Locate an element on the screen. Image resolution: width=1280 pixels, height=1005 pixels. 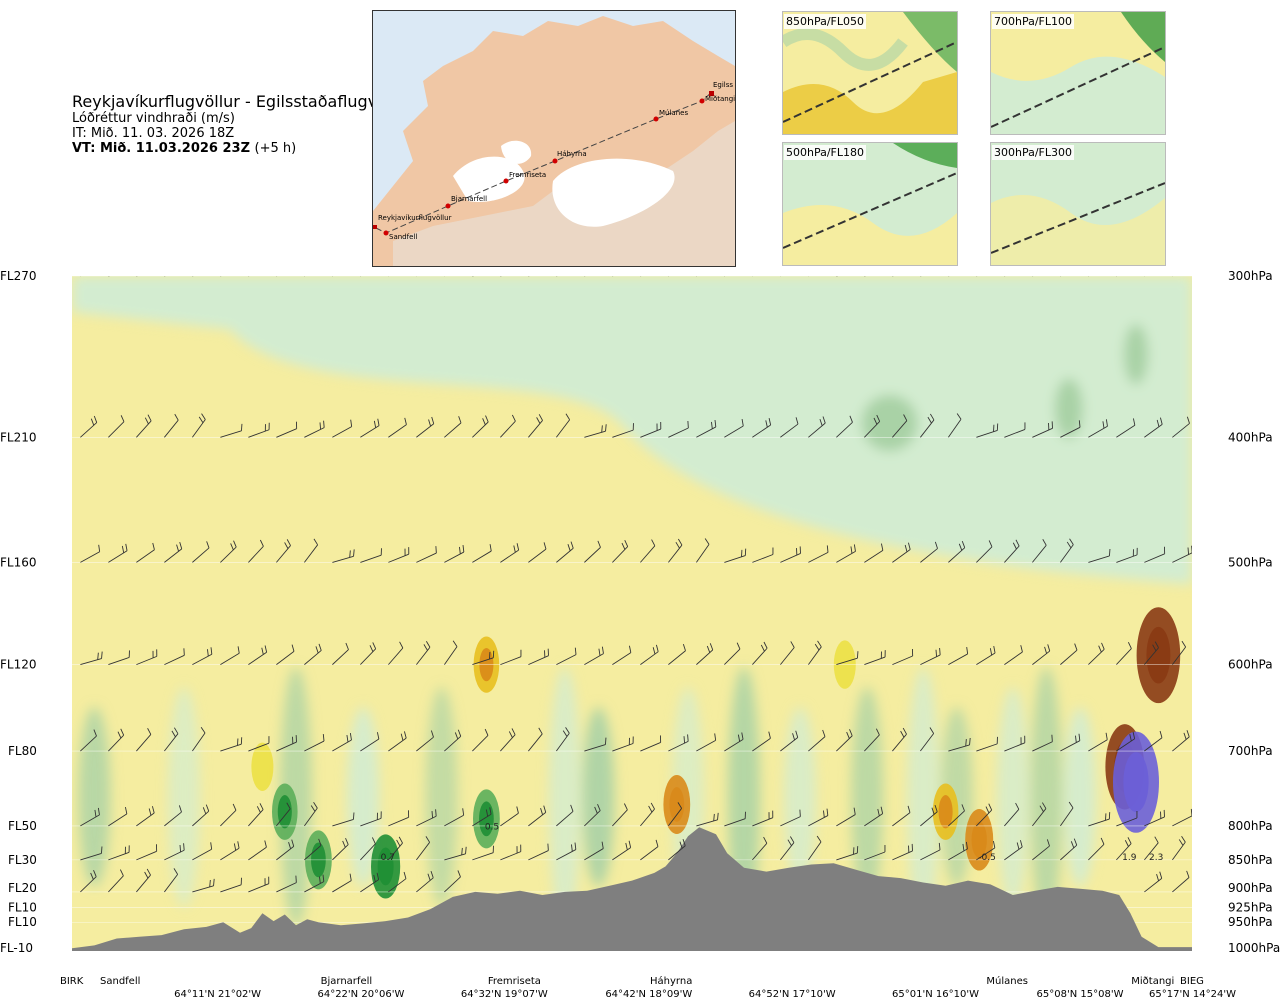
thumbnail-850hpa: 850hPa/FL050 is located at coordinates (870, 73).